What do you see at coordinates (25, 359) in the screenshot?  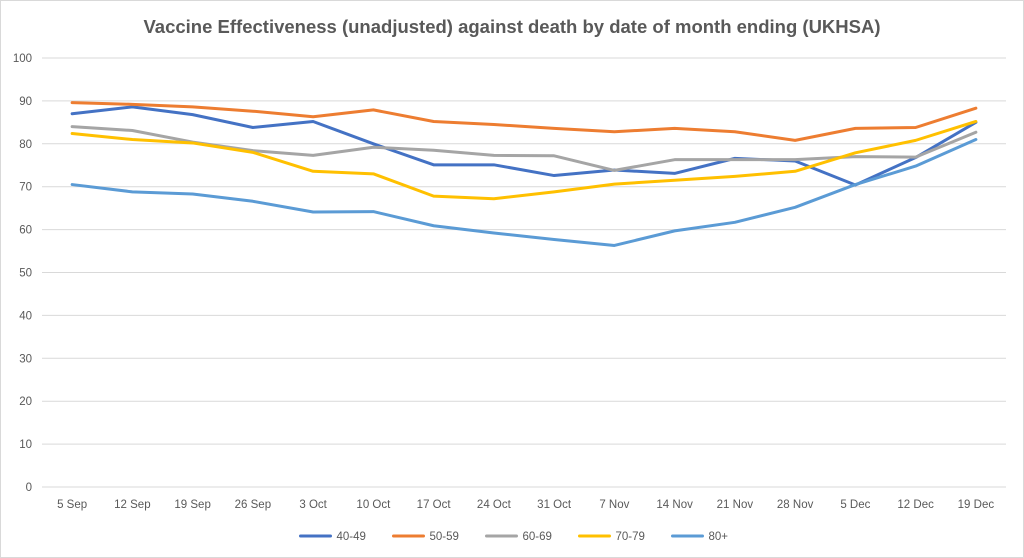 I see `y-tick-label: 30` at bounding box center [25, 359].